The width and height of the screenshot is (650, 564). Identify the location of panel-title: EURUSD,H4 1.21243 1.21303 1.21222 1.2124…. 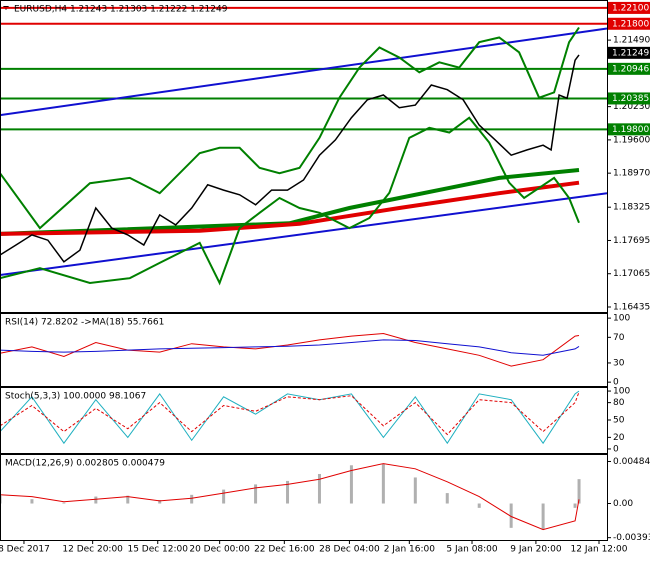
(121, 10).